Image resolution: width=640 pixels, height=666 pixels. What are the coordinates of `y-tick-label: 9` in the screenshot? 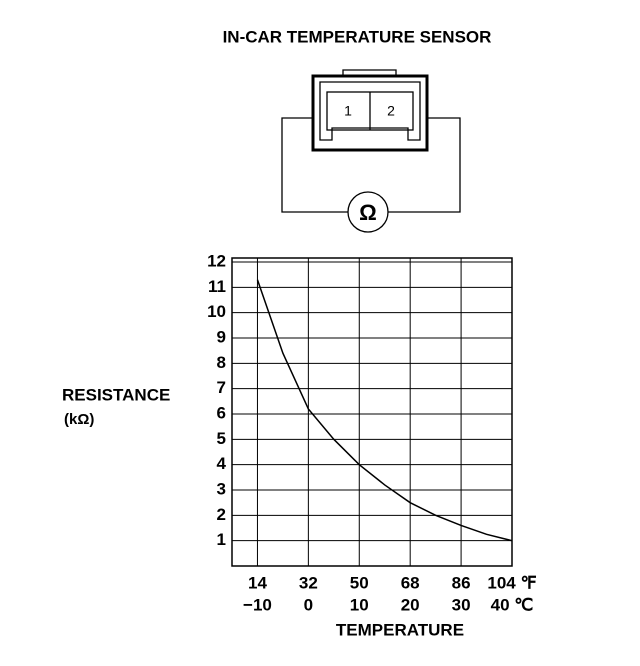 It's located at (221, 336).